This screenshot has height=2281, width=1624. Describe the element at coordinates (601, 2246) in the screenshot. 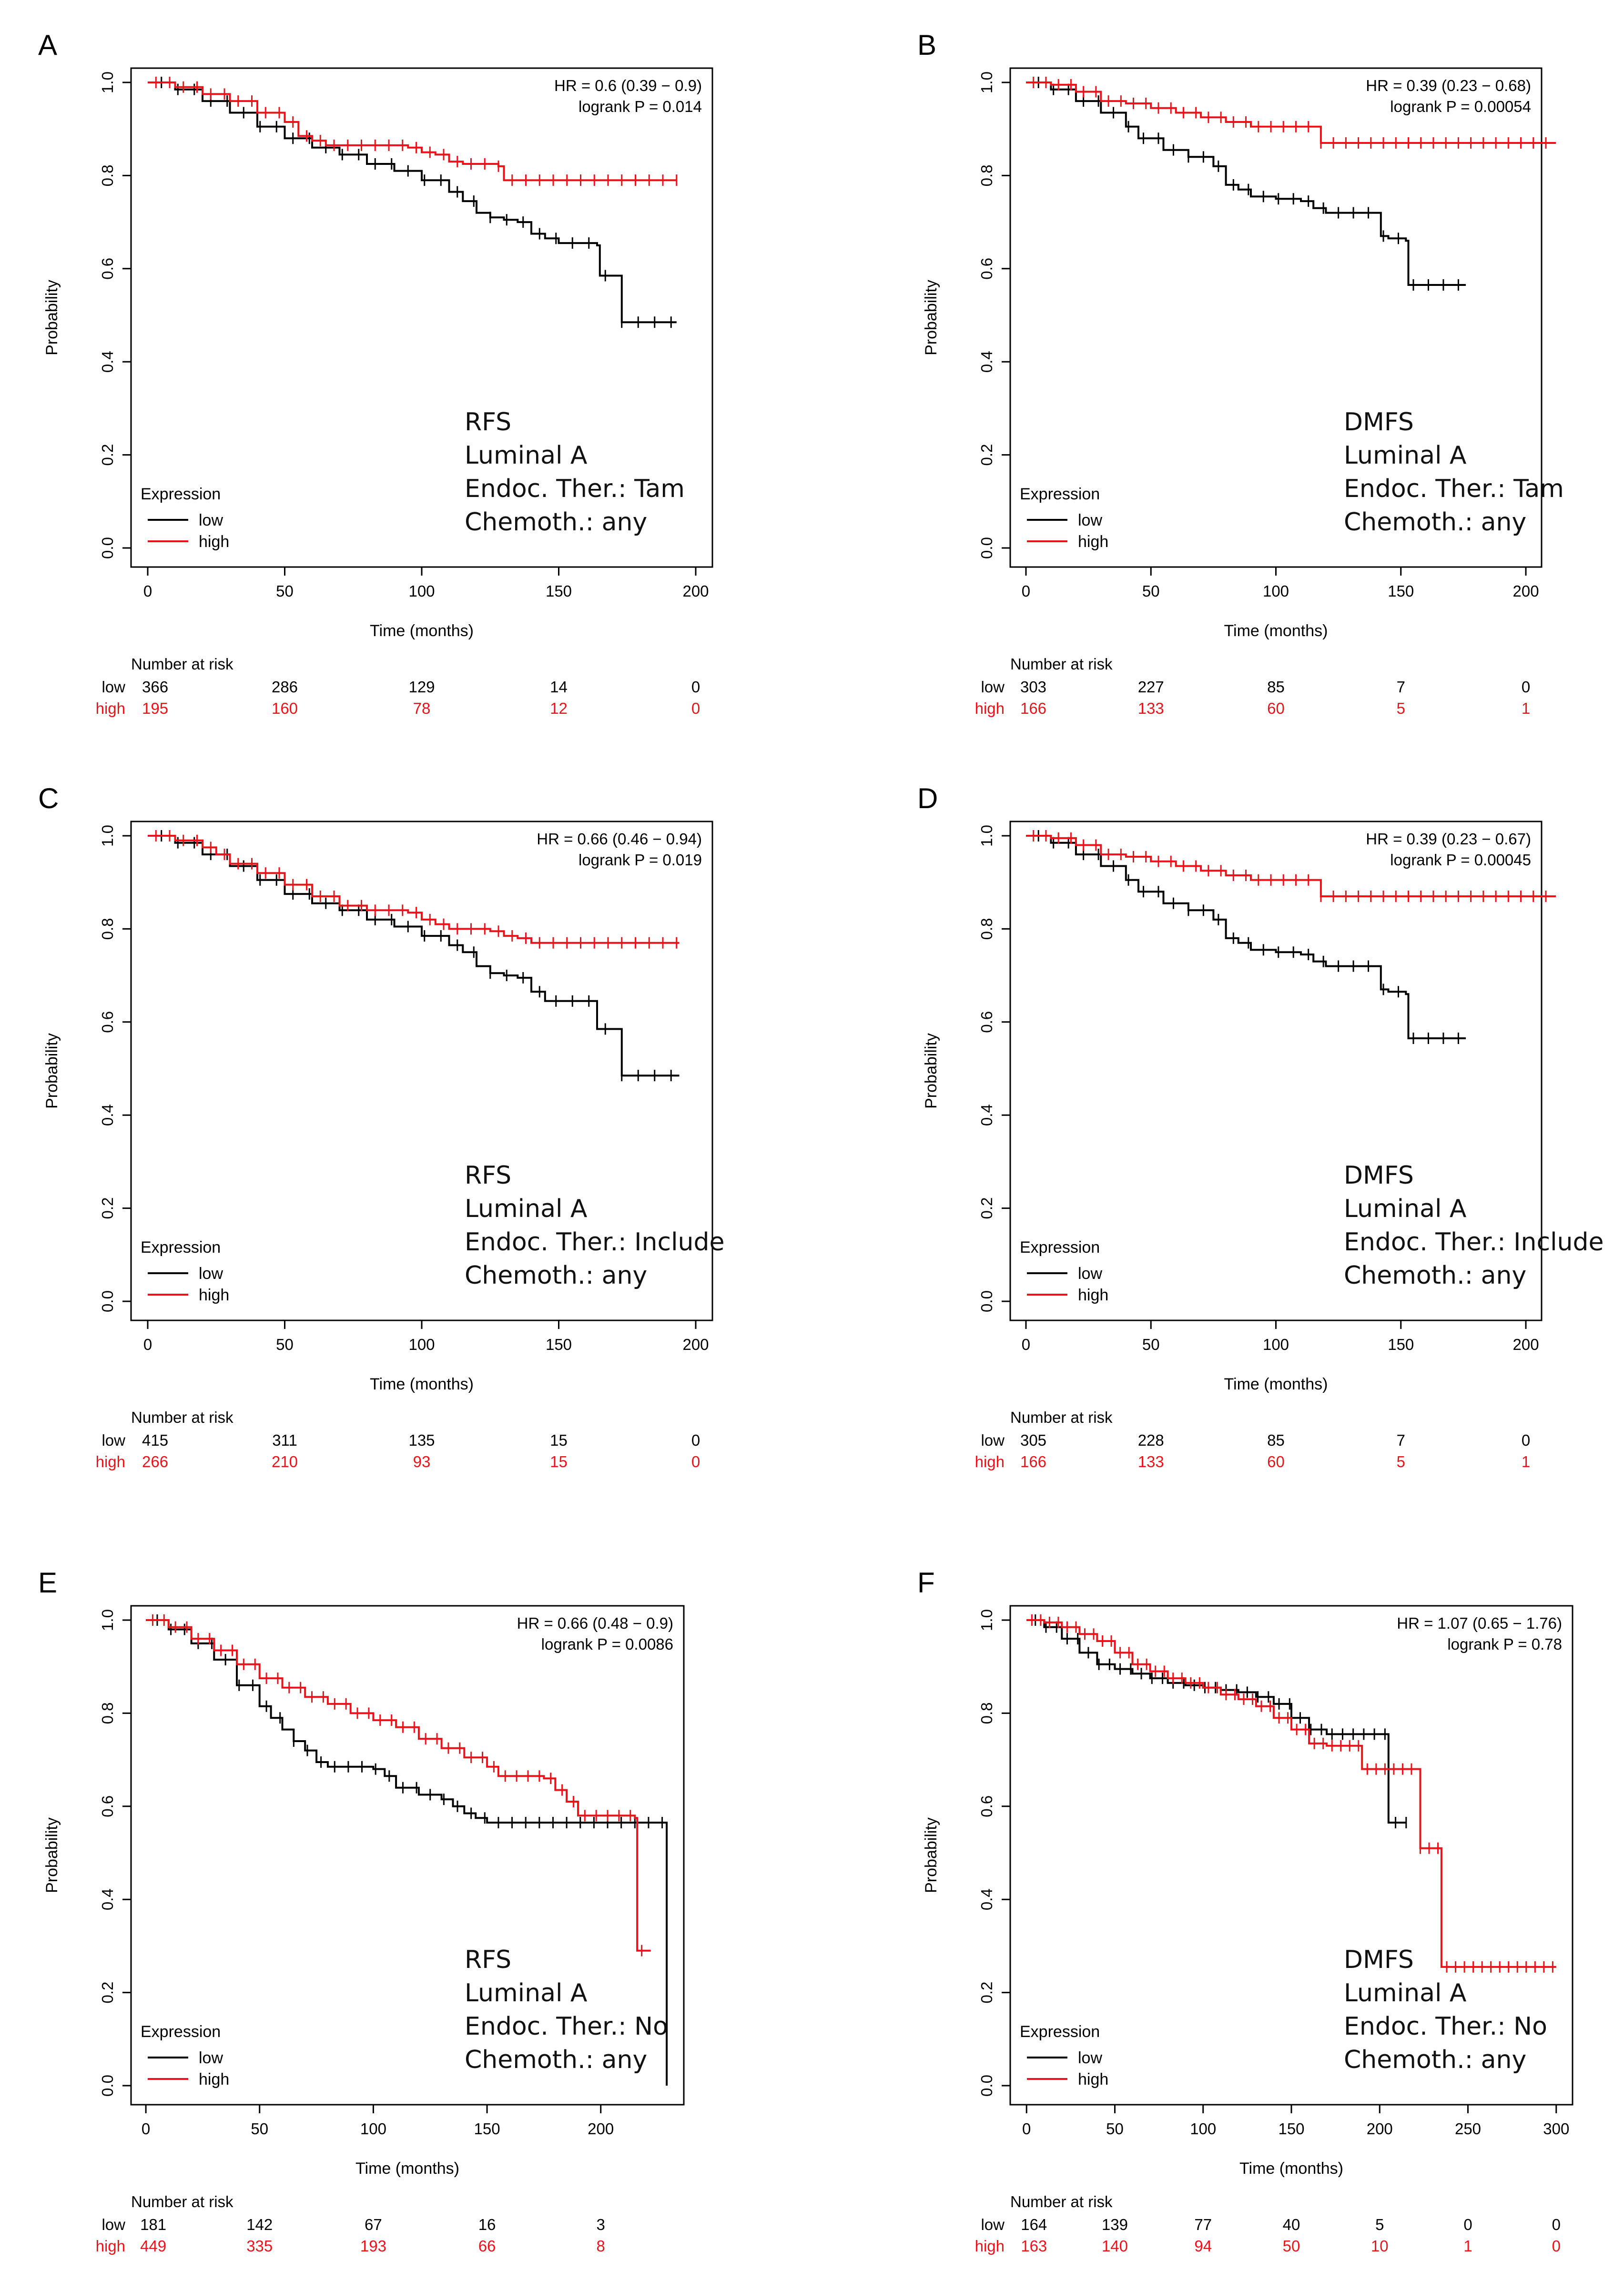

I see `risk-value-high: 8` at that location.